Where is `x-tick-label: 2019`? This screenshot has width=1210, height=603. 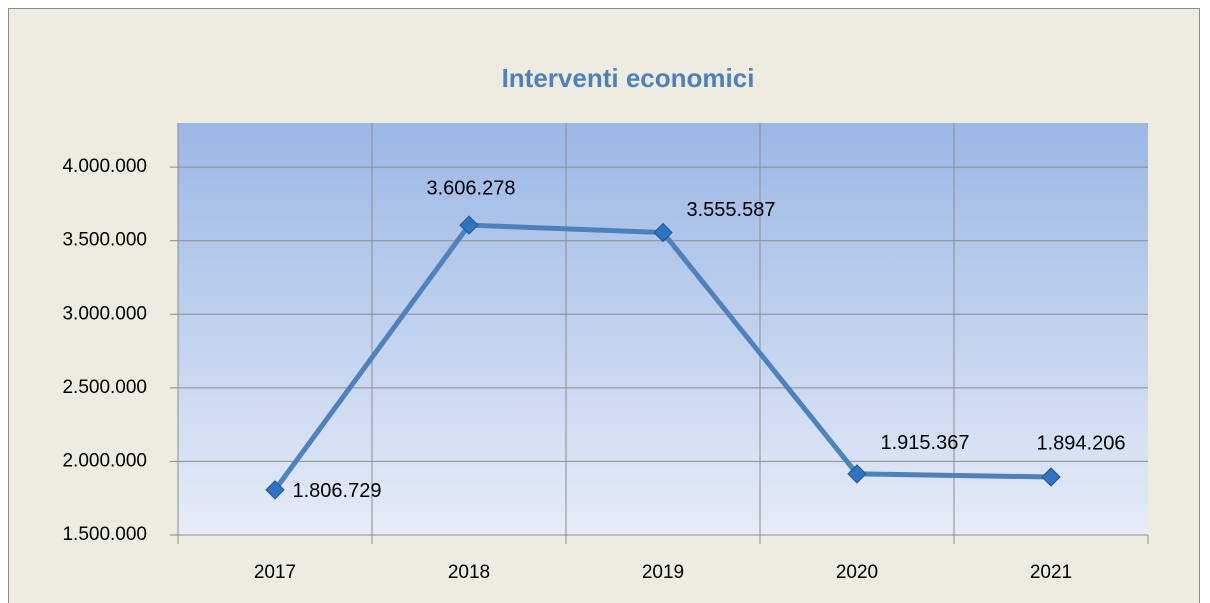 x-tick-label: 2019 is located at coordinates (663, 572).